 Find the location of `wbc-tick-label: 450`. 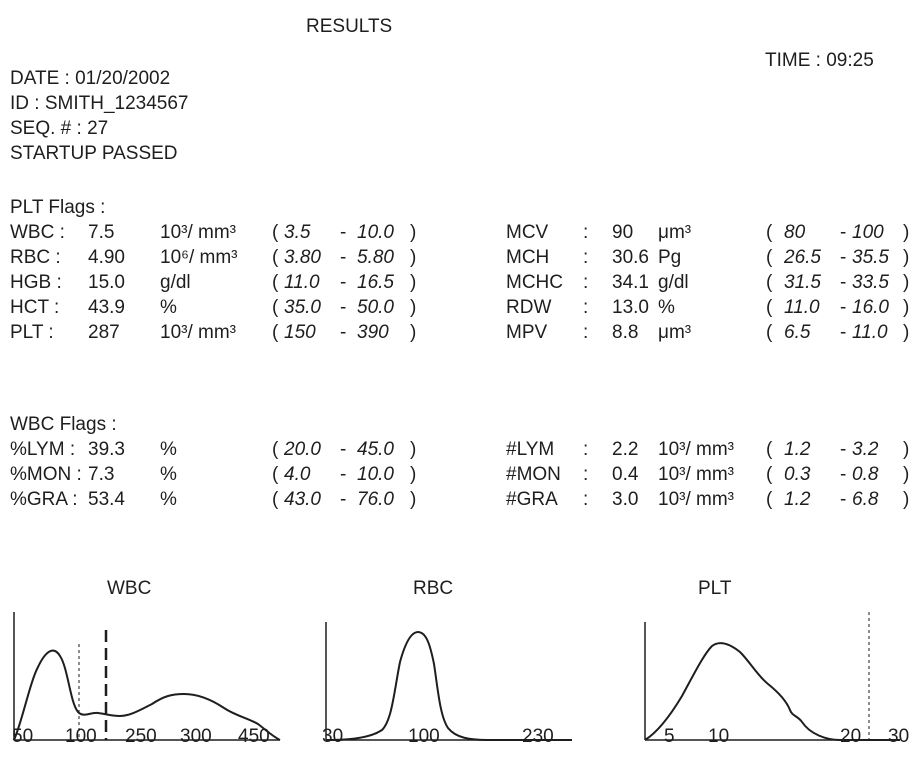

wbc-tick-label: 450 is located at coordinates (254, 736).